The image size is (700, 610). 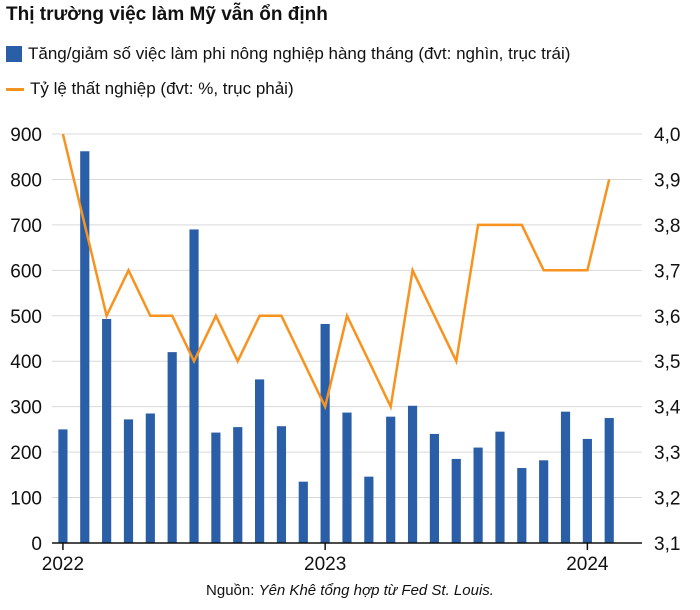 What do you see at coordinates (26, 408) in the screenshot?
I see `y-left-tick-label: 300` at bounding box center [26, 408].